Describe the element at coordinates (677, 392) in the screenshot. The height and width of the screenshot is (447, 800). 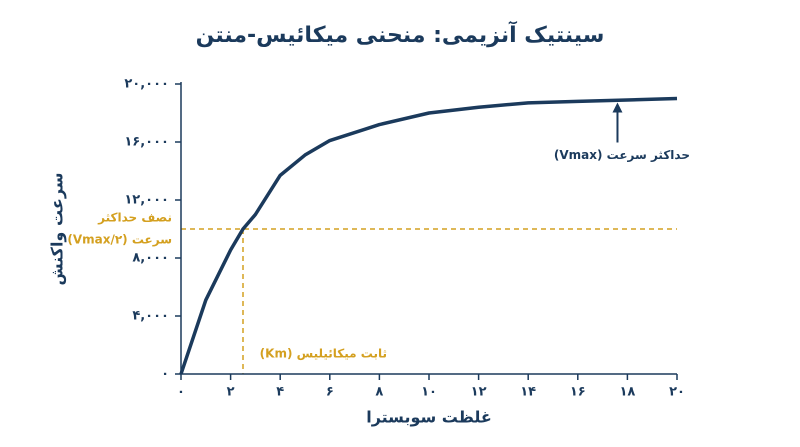
I see `x-tick-label: ۲۰` at that location.